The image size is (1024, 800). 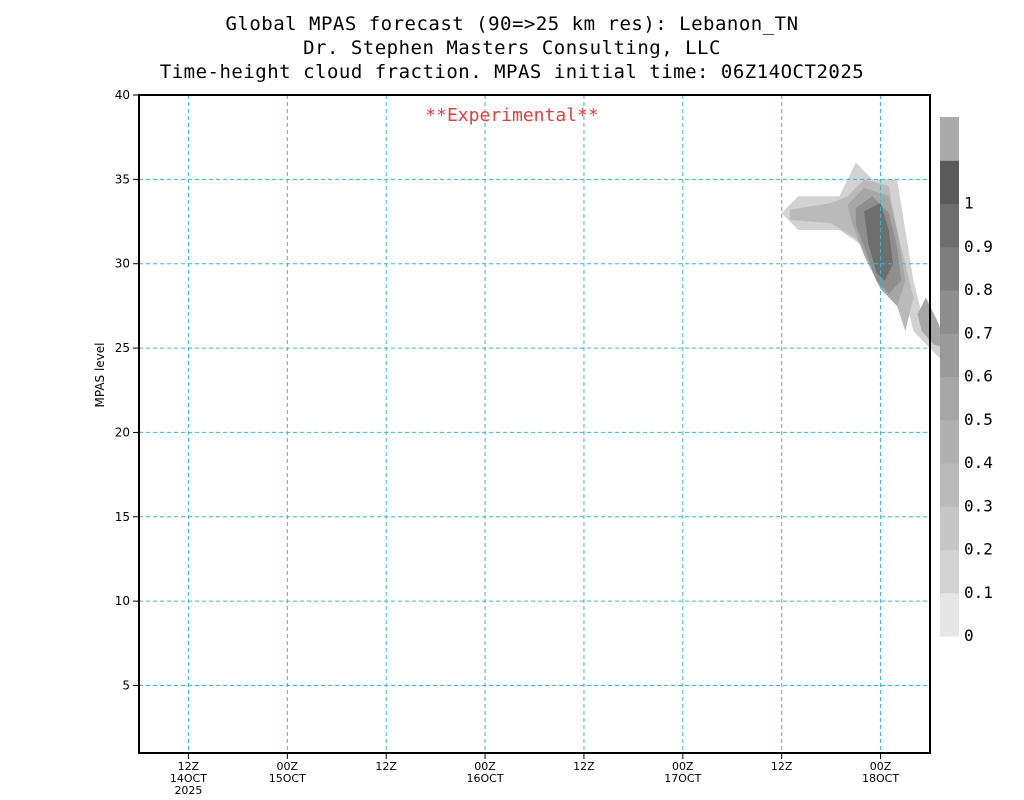 What do you see at coordinates (978, 419) in the screenshot?
I see `colorbar-label-5: 0.5` at bounding box center [978, 419].